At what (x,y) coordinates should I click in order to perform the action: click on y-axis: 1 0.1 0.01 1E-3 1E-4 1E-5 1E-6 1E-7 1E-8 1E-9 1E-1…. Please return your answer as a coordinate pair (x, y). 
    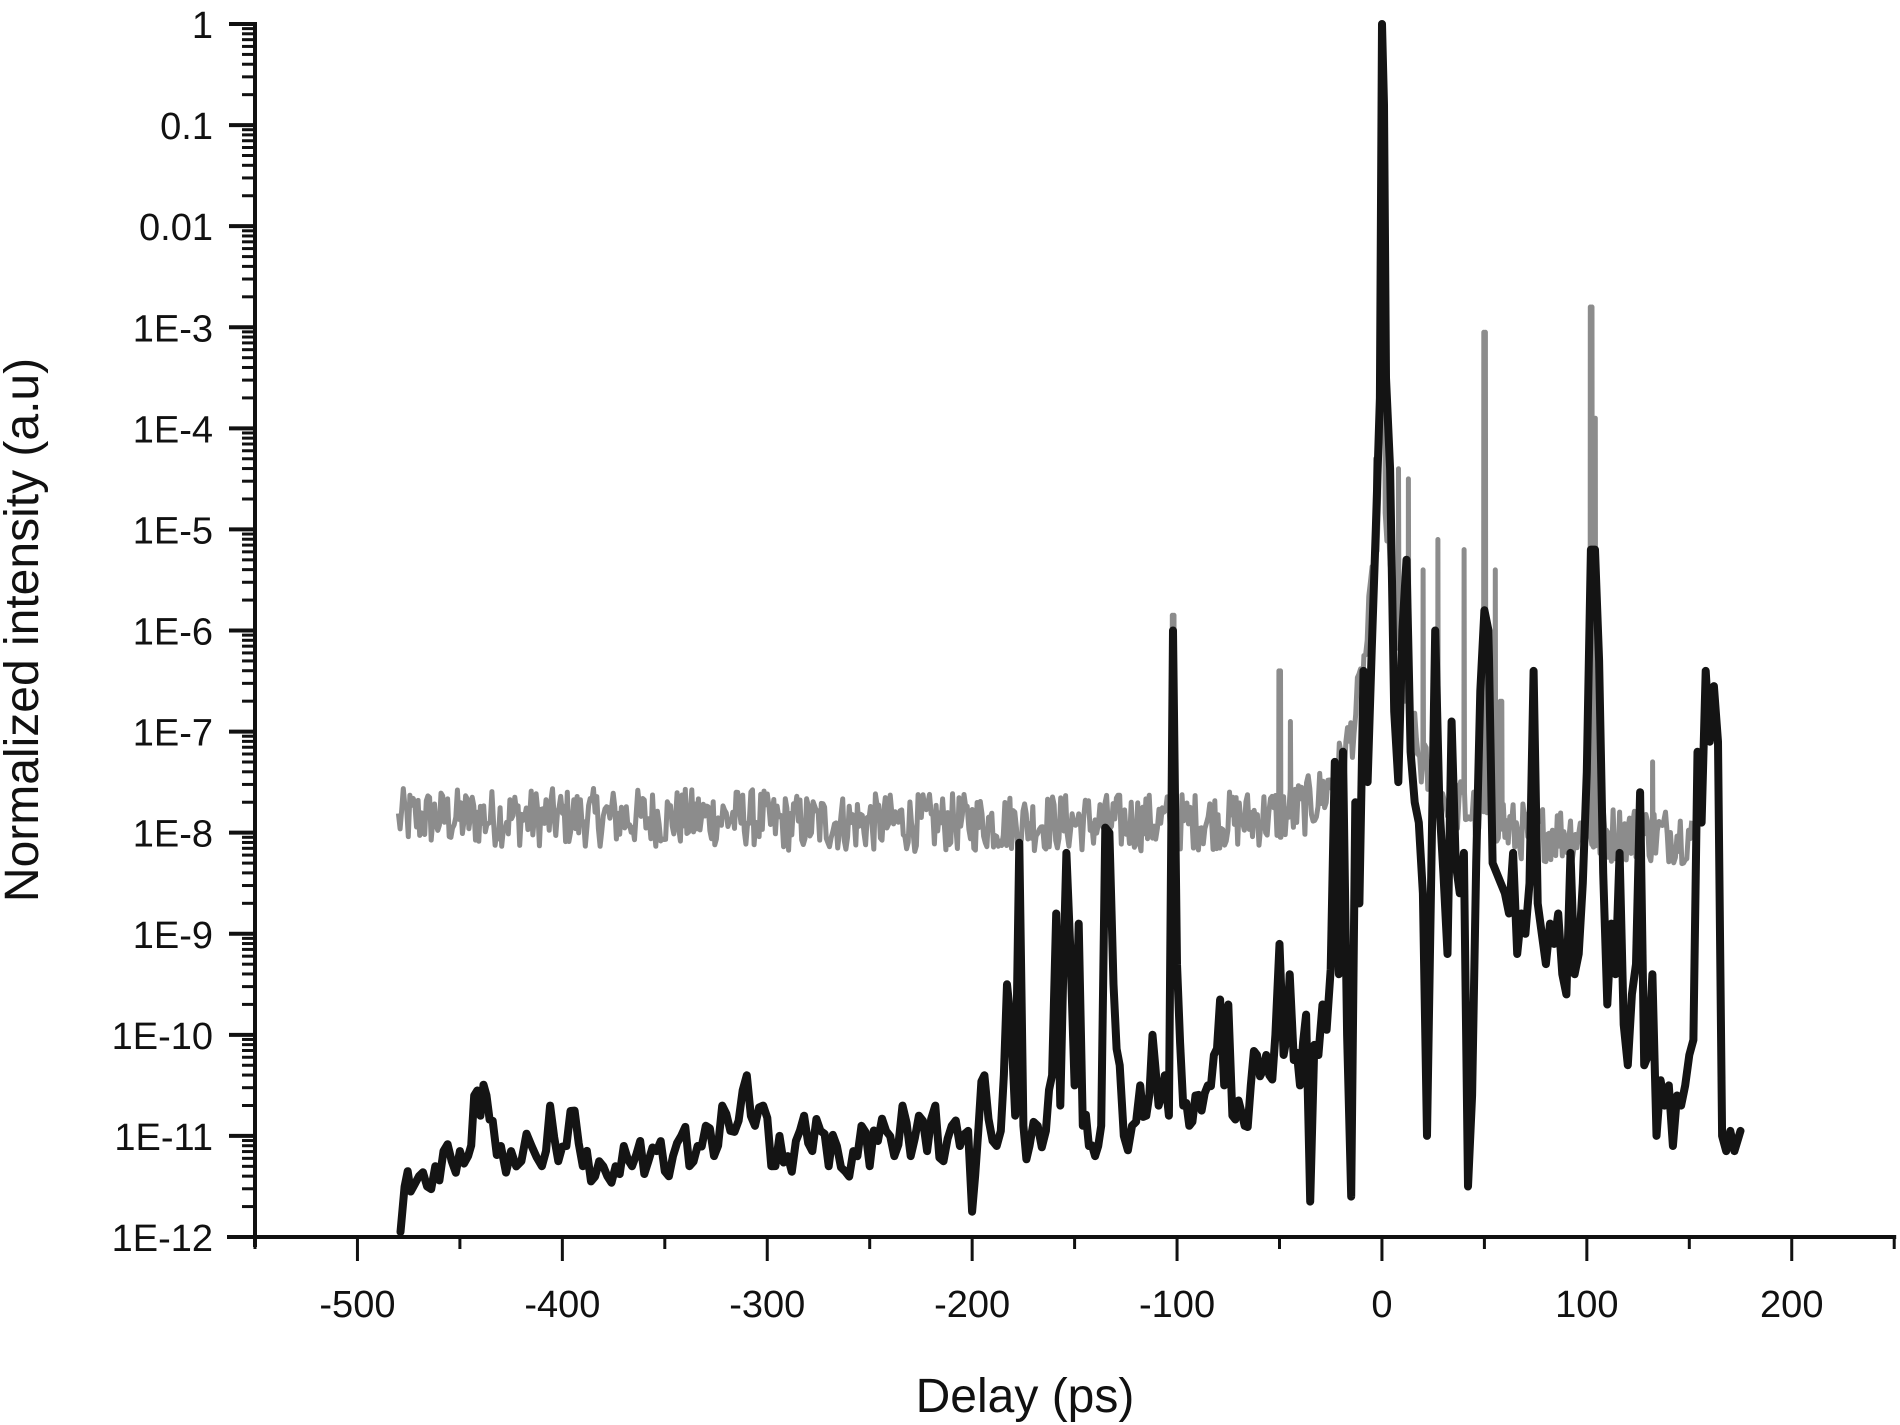
    Looking at the image, I should click on (184, 632).